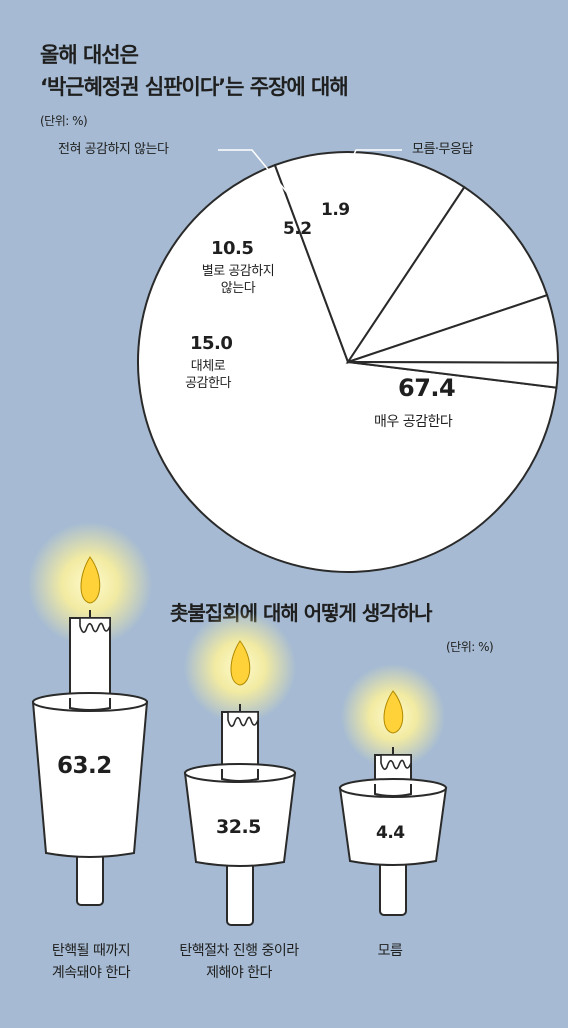 The height and width of the screenshot is (1028, 568). I want to click on candle-inner-unknown, so click(393, 790).